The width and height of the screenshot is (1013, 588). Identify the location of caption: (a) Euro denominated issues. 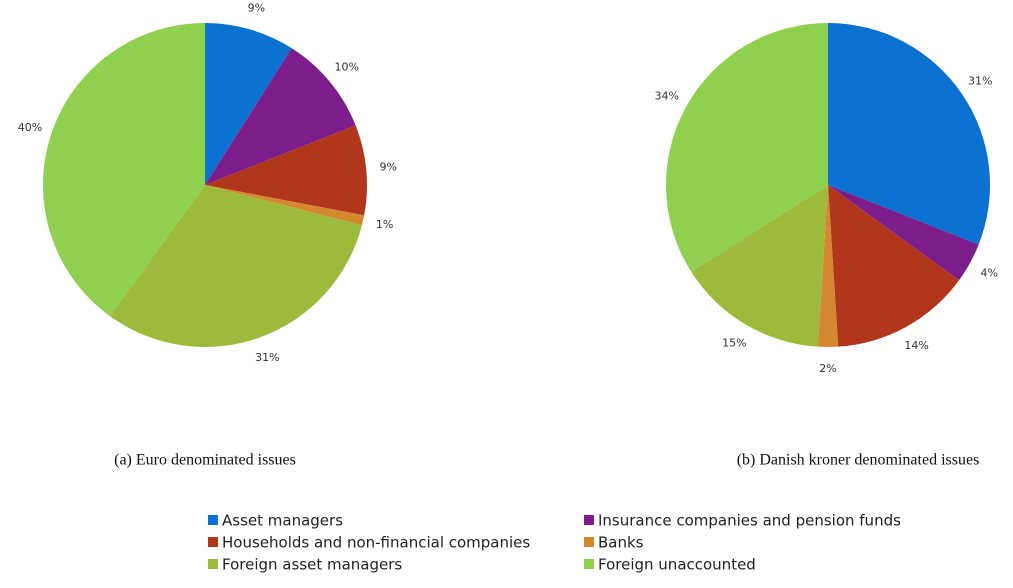
(205, 460).